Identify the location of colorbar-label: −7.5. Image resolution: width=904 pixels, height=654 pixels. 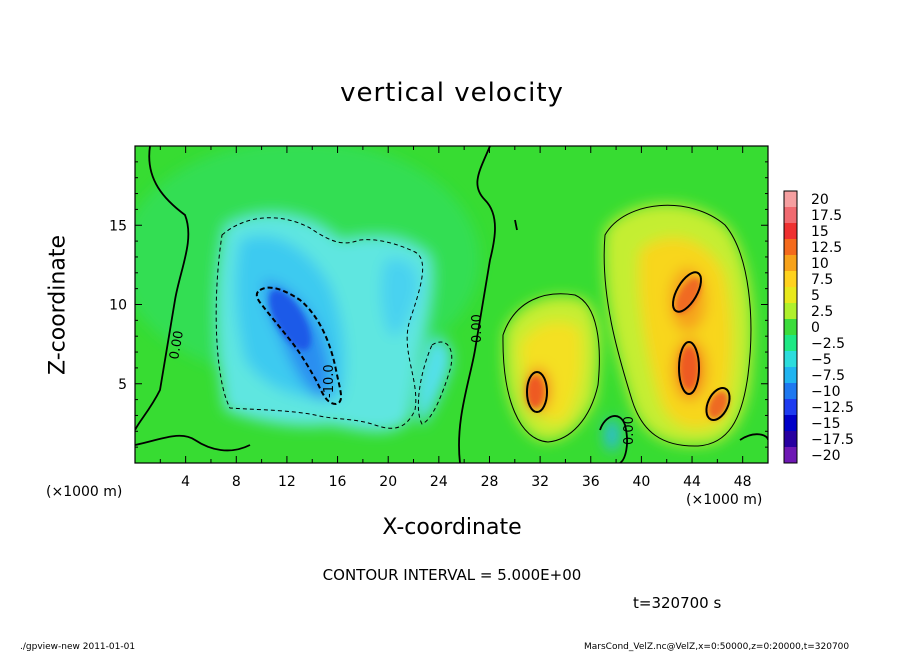
(828, 376).